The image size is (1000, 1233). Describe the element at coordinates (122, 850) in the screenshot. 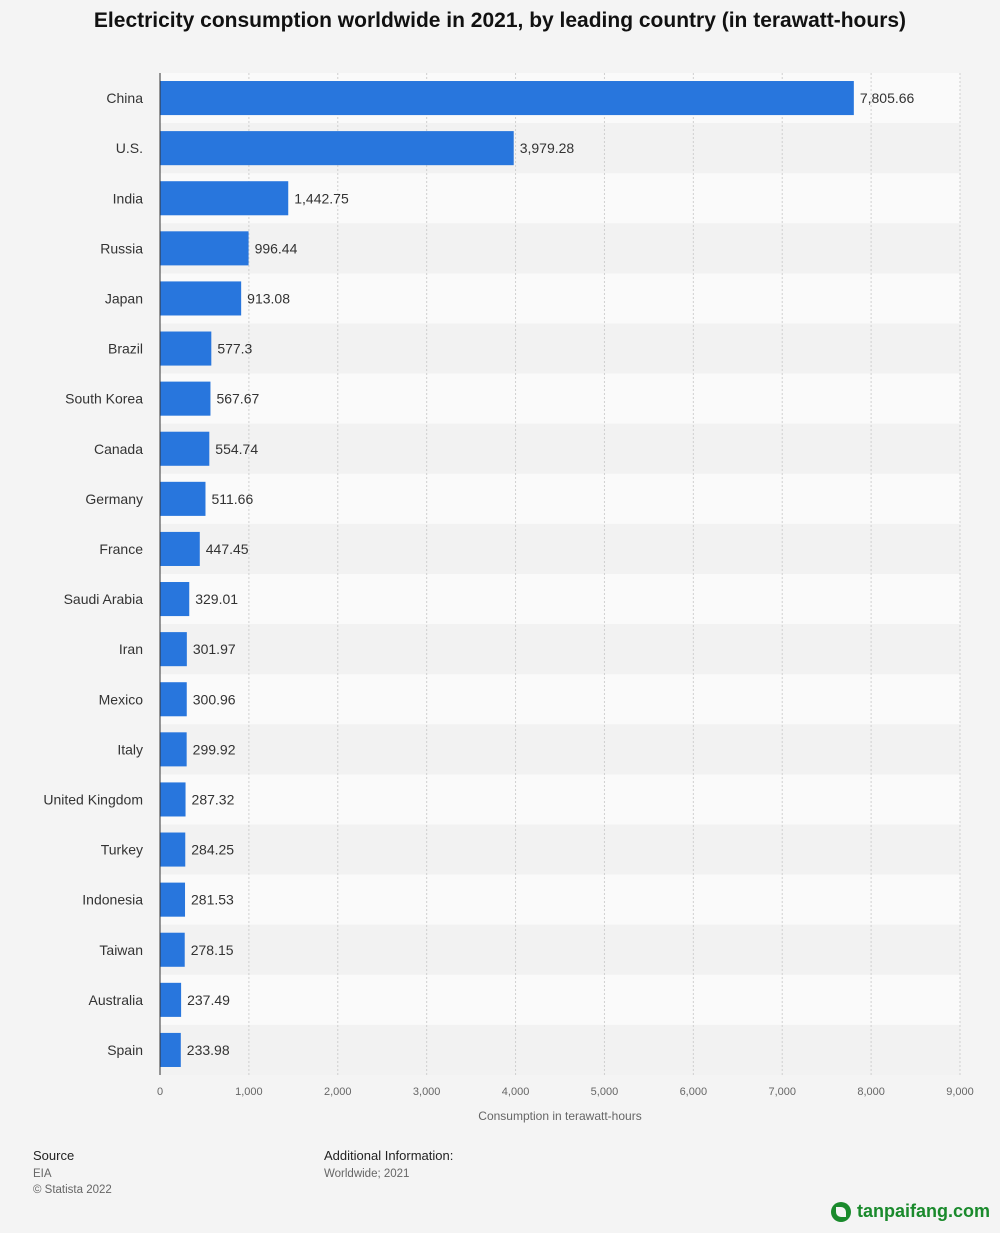

I see `category-label: Turkey` at that location.